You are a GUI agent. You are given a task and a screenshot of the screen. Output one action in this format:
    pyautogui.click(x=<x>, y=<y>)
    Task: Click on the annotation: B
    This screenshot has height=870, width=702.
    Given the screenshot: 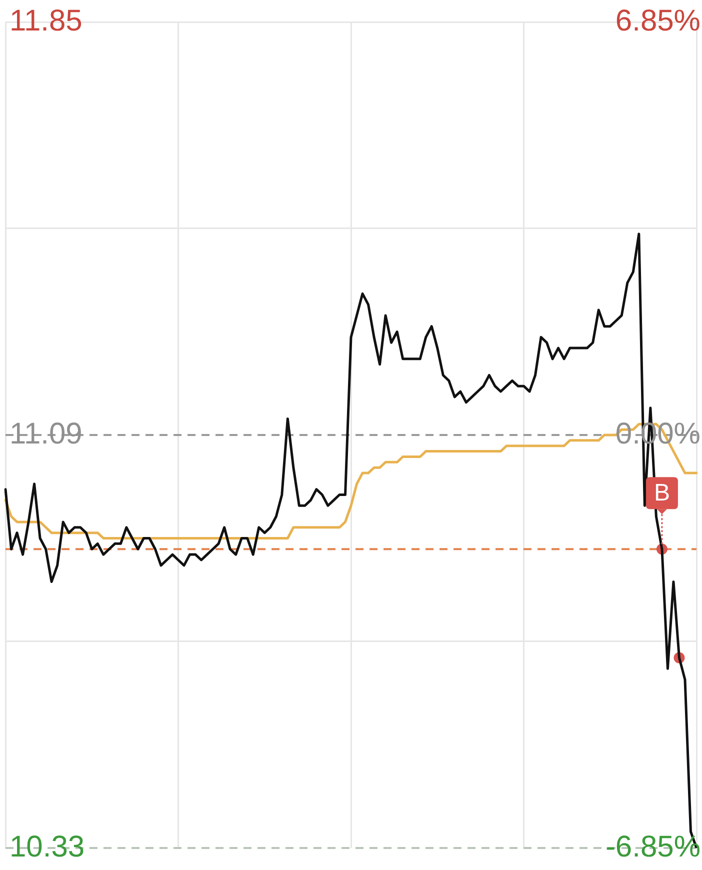 What is the action you would take?
    pyautogui.click(x=662, y=493)
    